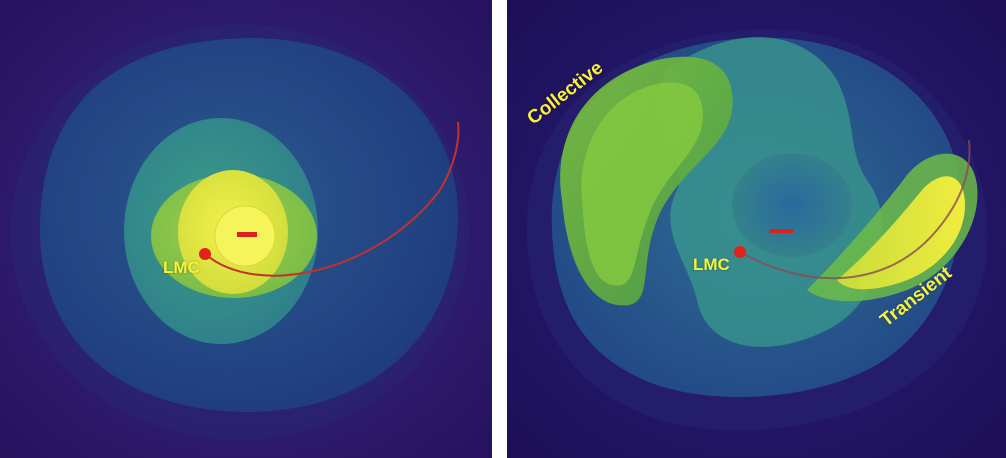  I want to click on central-cavity, so click(792, 205).